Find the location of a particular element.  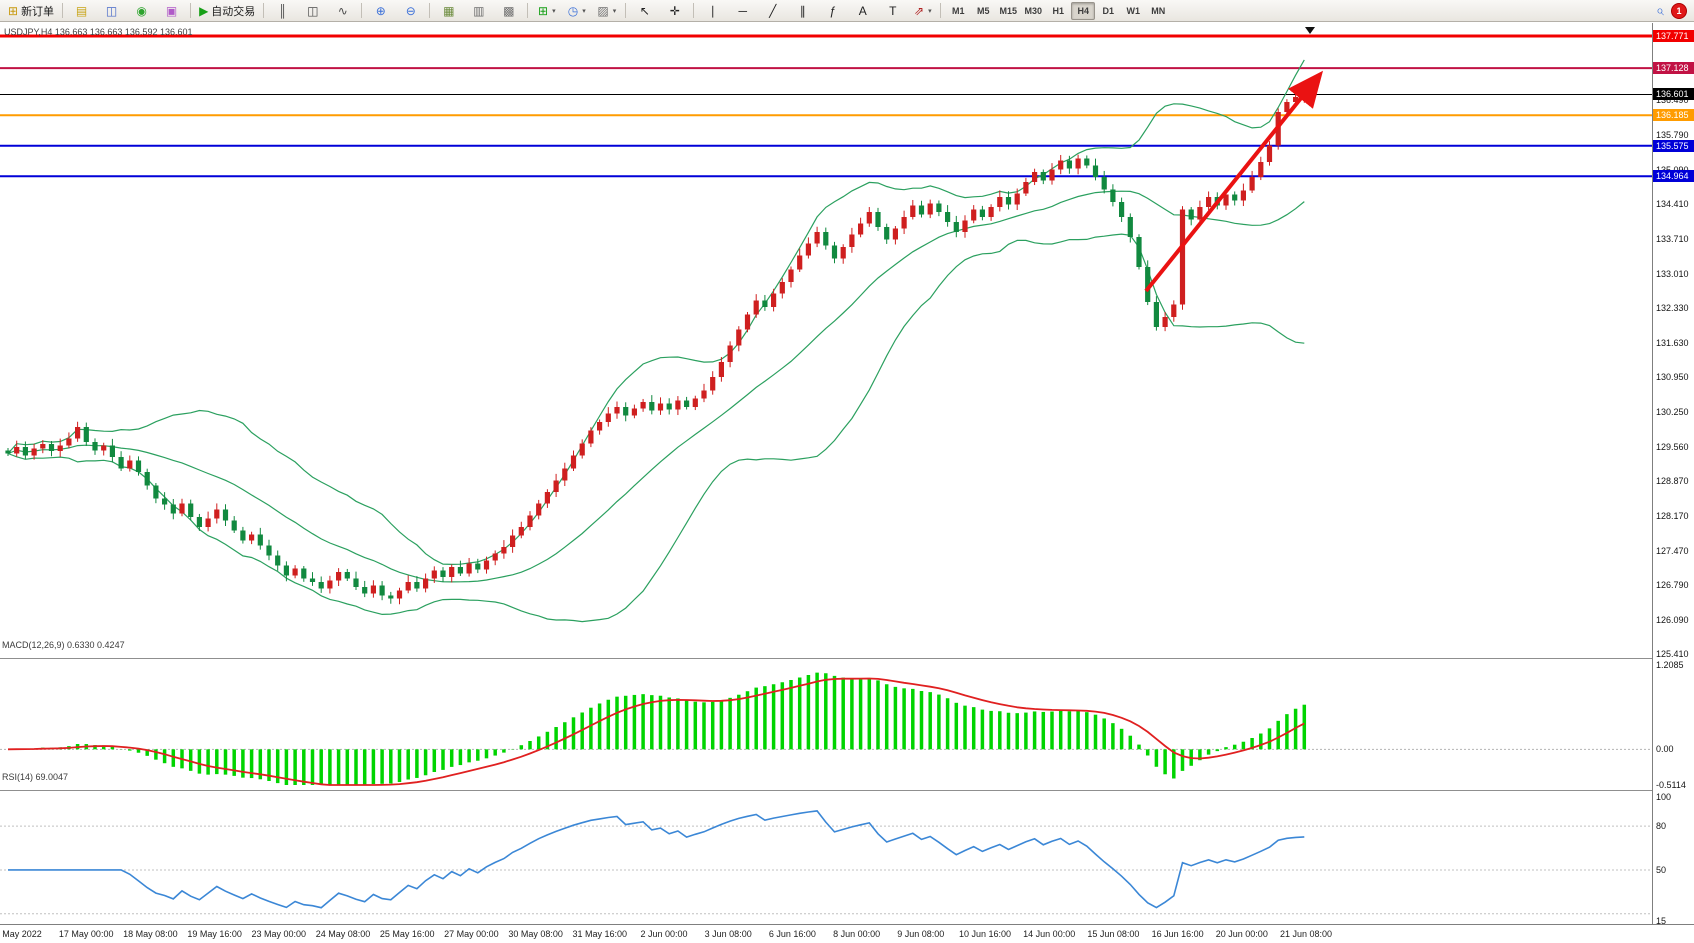

market-watch-button: ▤ is located at coordinates (81, 11).